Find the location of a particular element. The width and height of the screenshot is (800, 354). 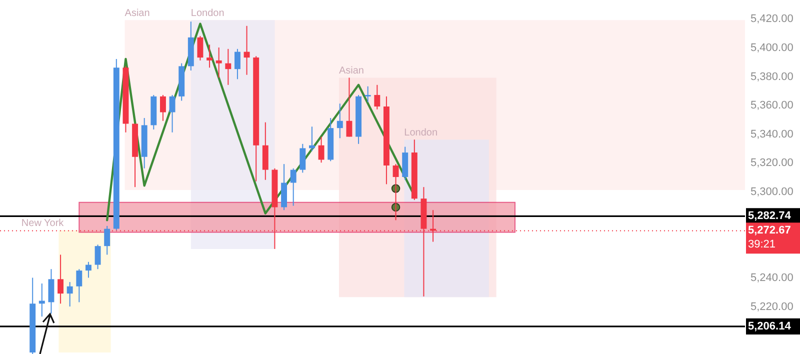

y-tick-label: 5,340.00 is located at coordinates (772, 134).